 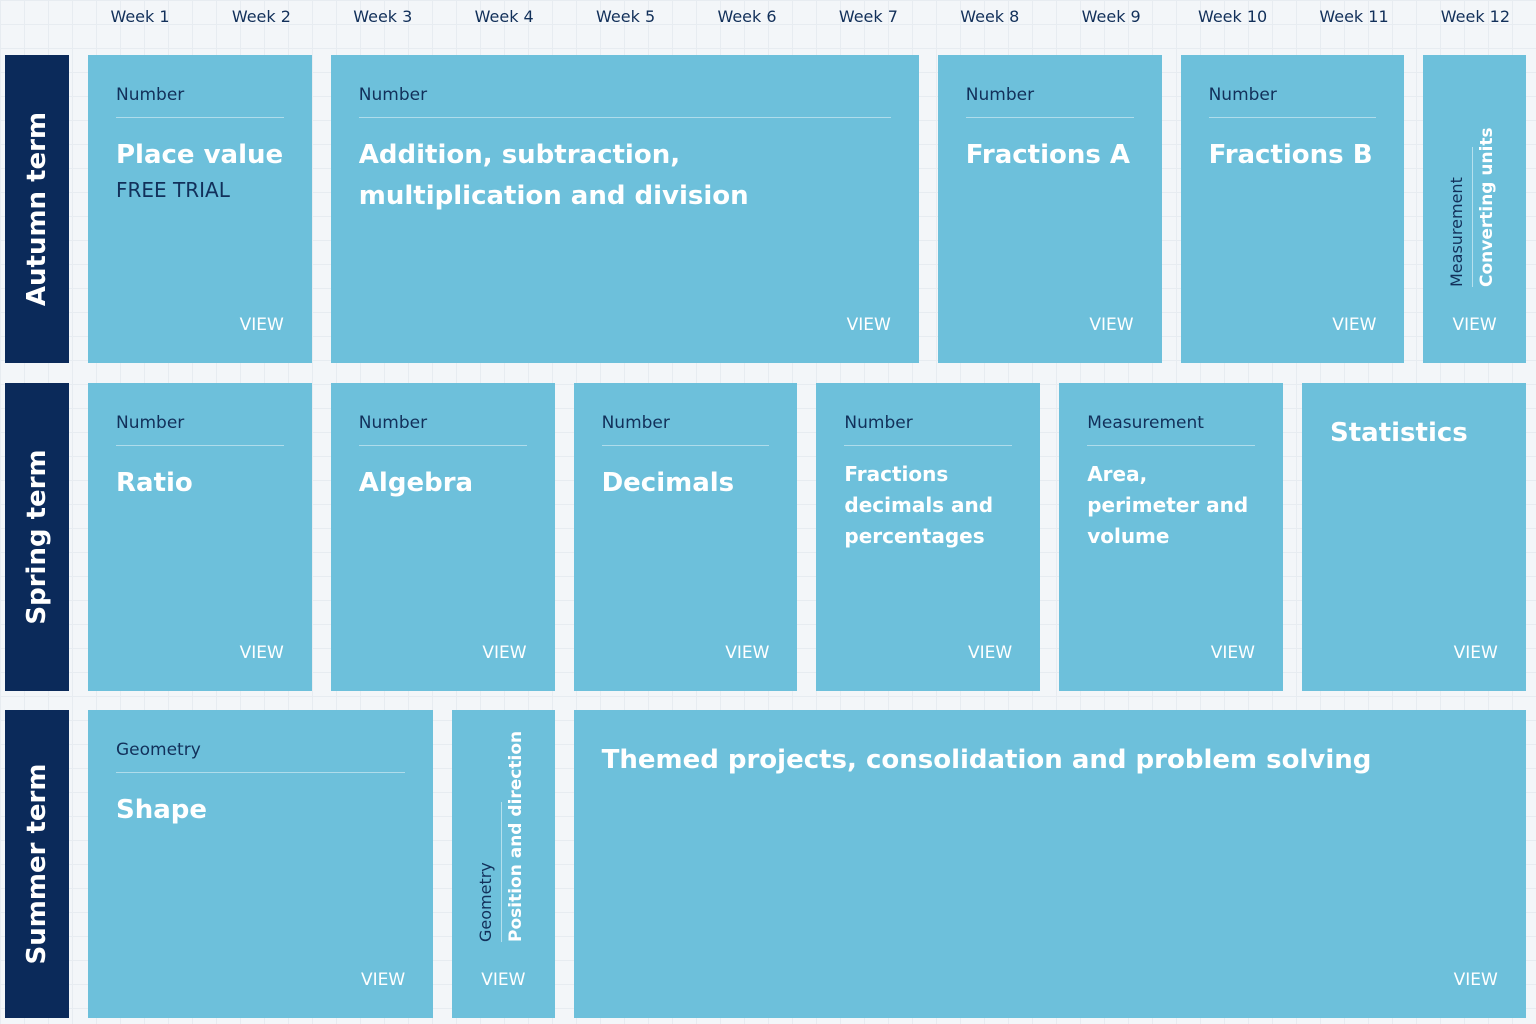 What do you see at coordinates (626, 16) in the screenshot?
I see `week-label: Week 5` at bounding box center [626, 16].